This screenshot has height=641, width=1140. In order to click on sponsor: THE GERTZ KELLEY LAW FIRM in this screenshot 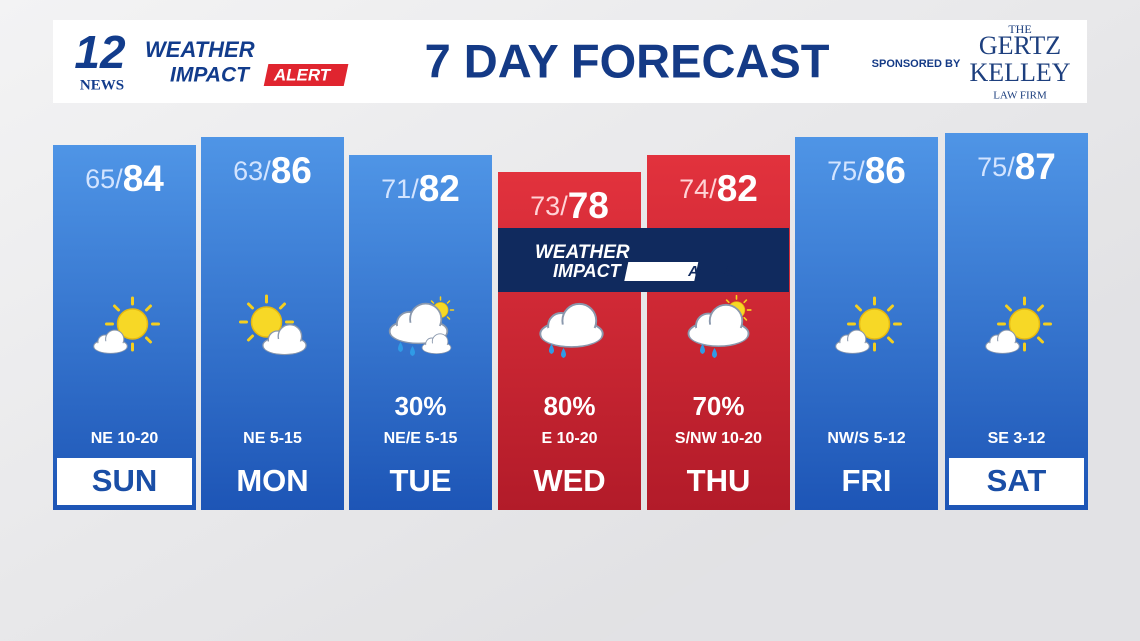, I will do `click(1019, 62)`.